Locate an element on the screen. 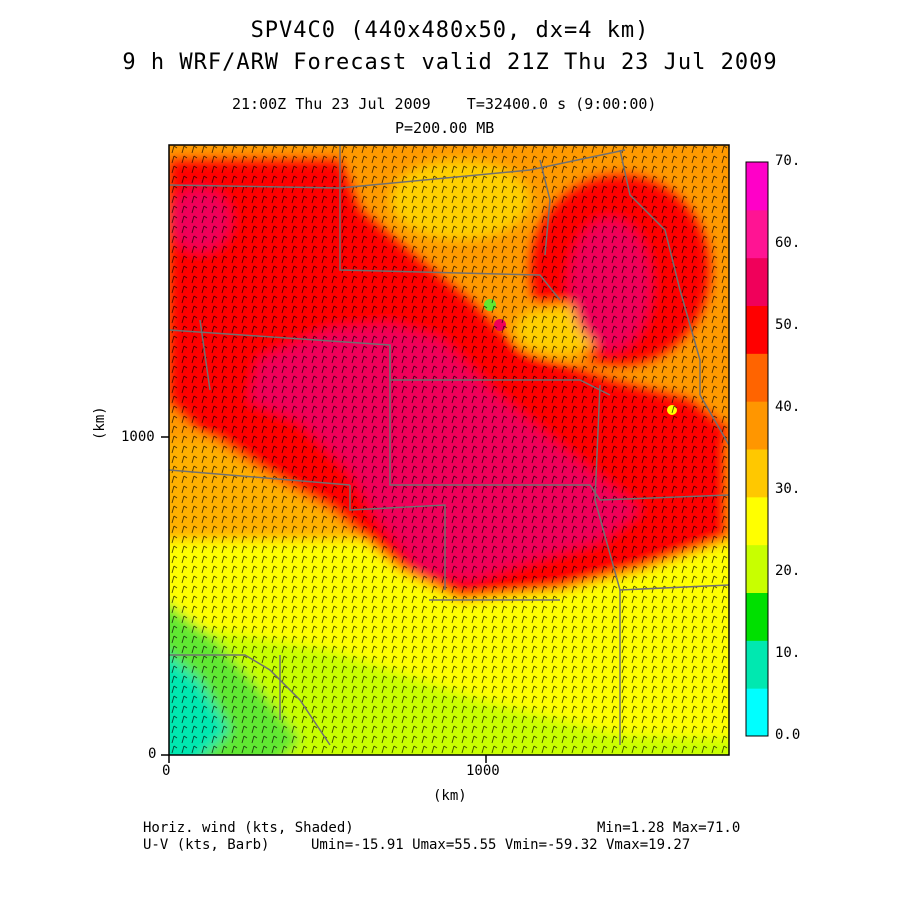  axis-ticks is located at coordinates (324, 599).